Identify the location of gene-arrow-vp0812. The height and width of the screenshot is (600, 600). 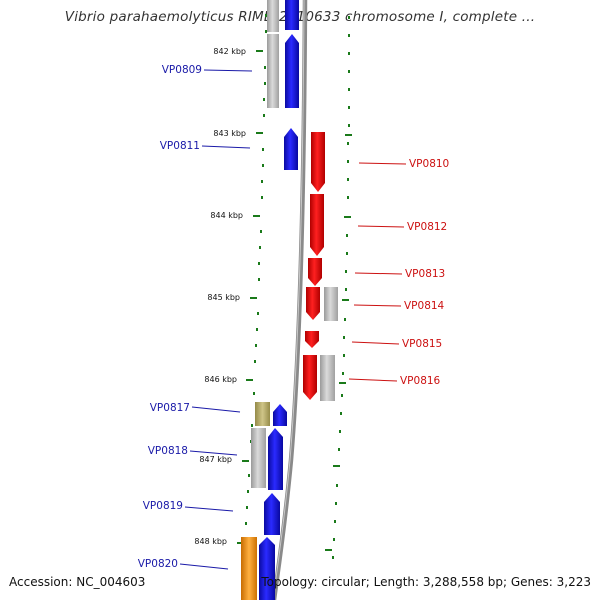
(317, 225).